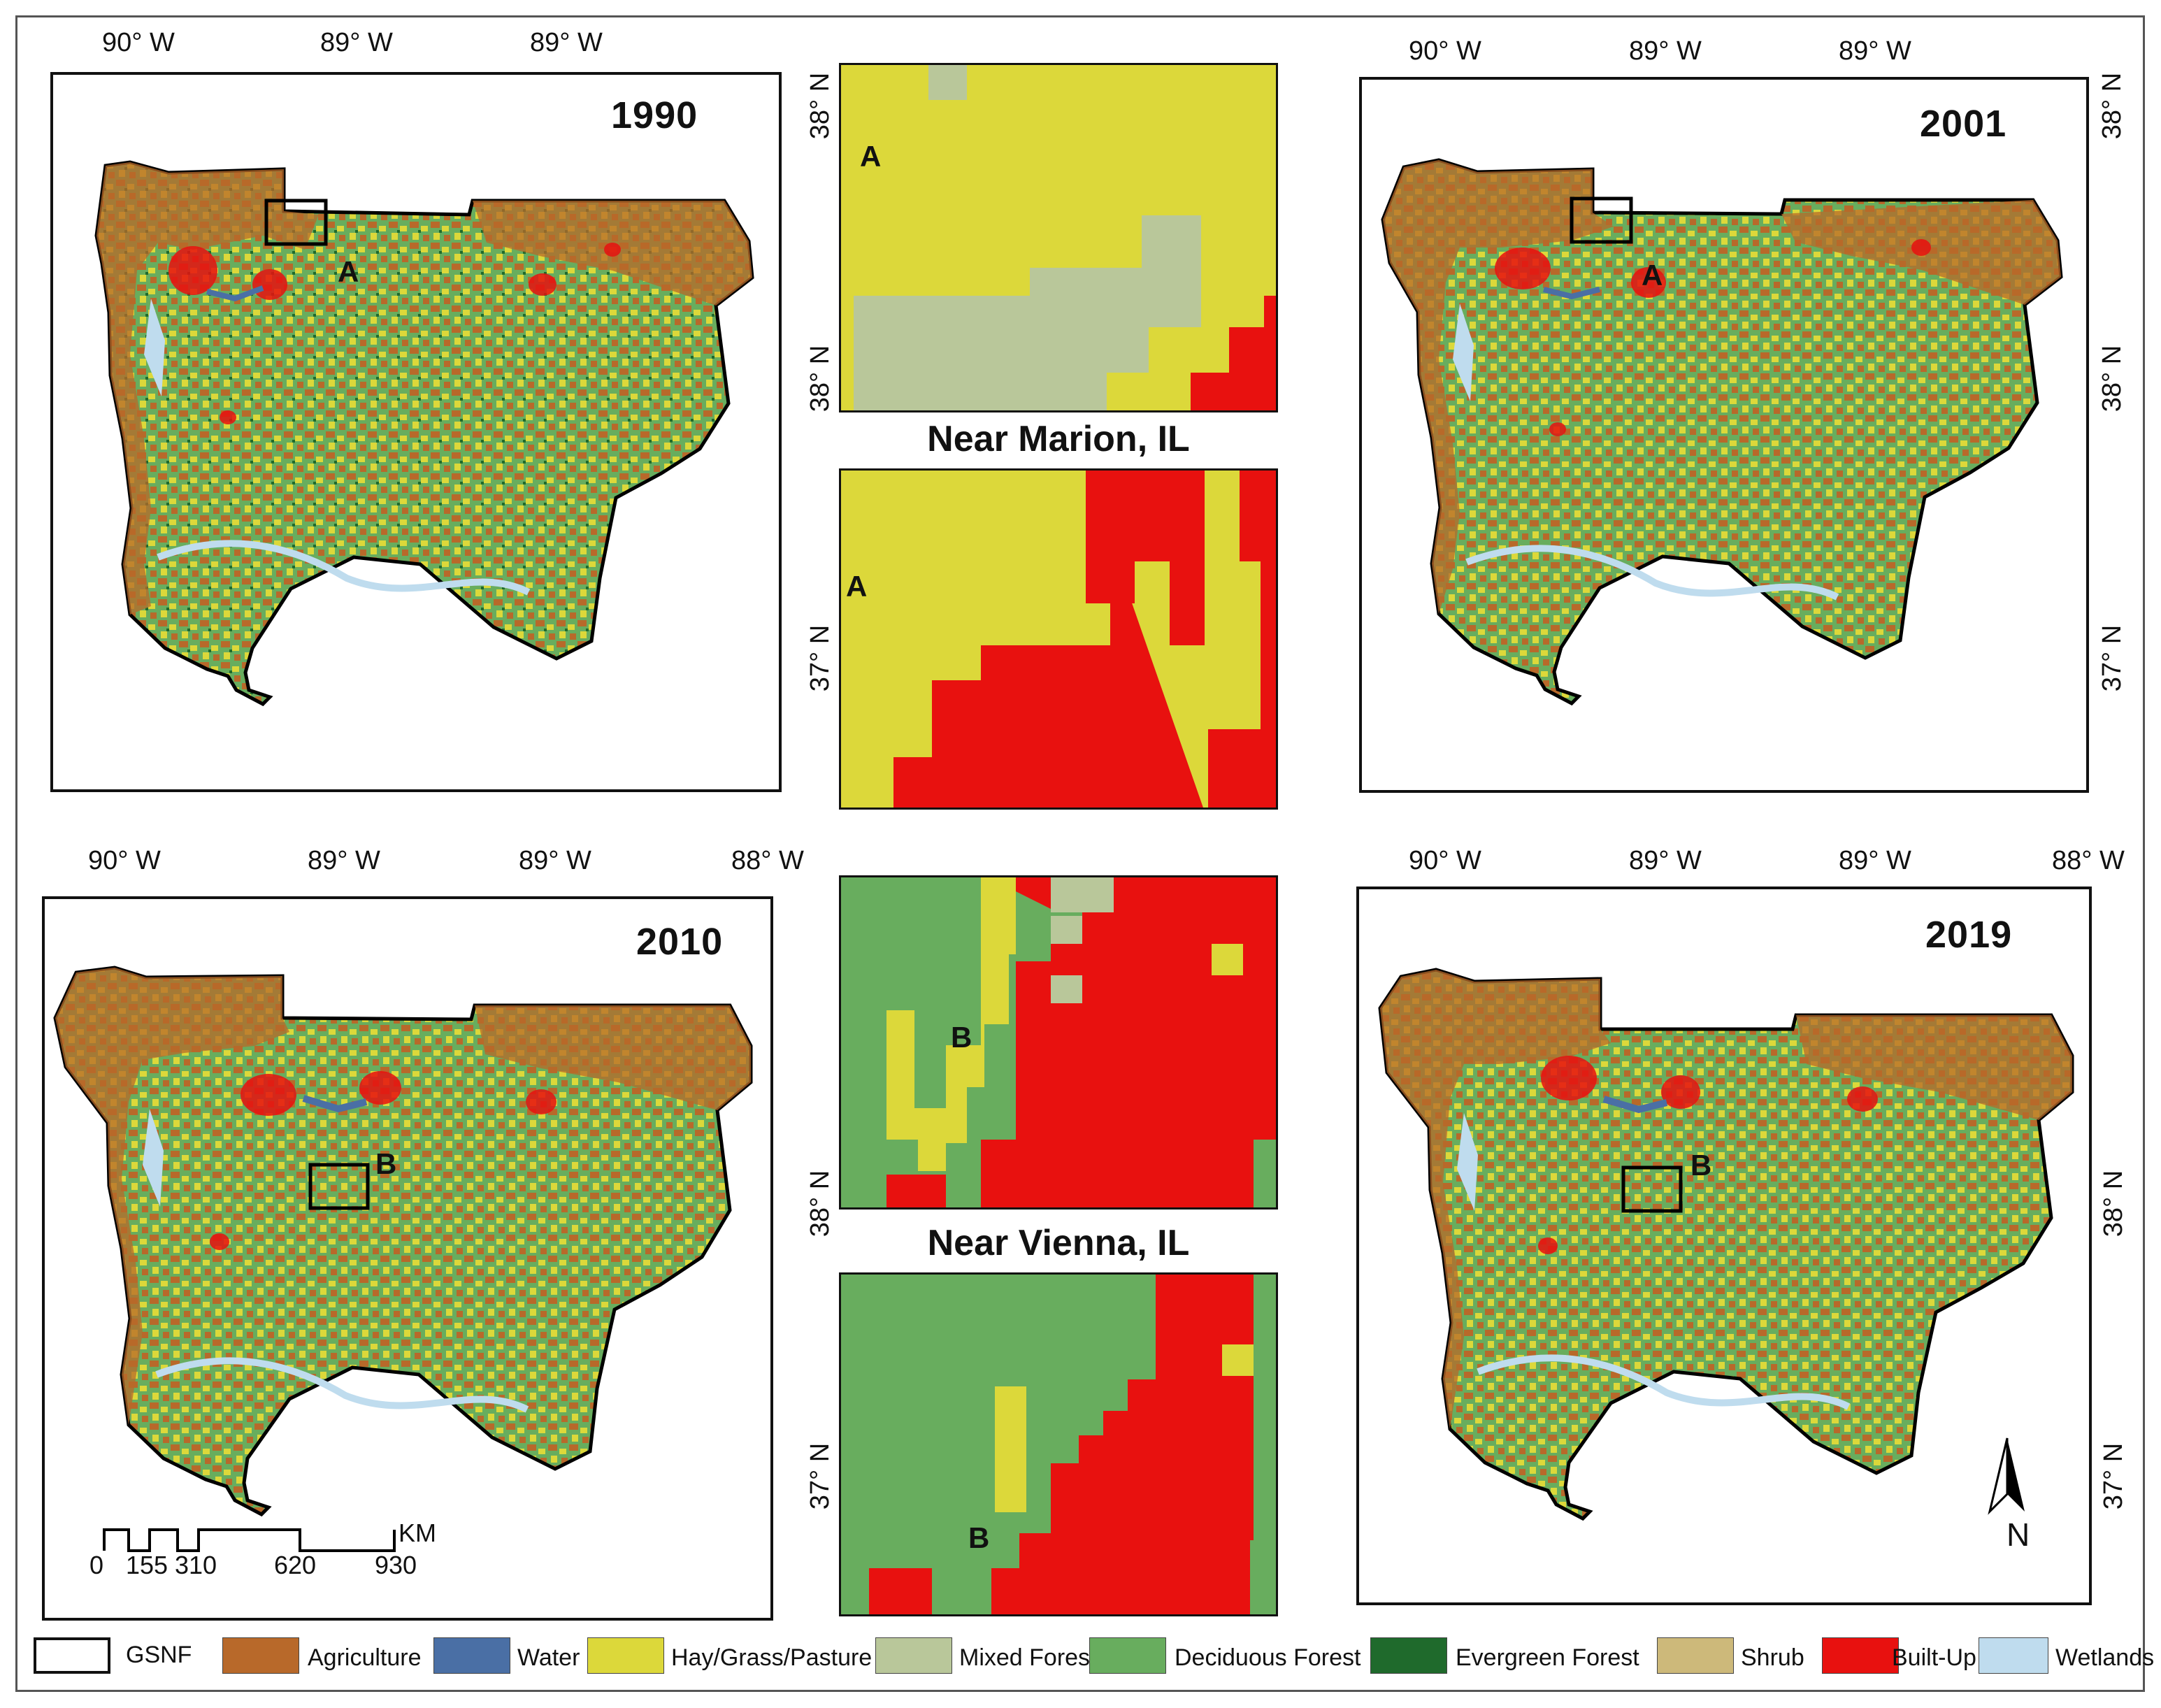 The width and height of the screenshot is (2161, 1708). Describe the element at coordinates (625, 1656) in the screenshot. I see `legend-swatch-hay` at that location.